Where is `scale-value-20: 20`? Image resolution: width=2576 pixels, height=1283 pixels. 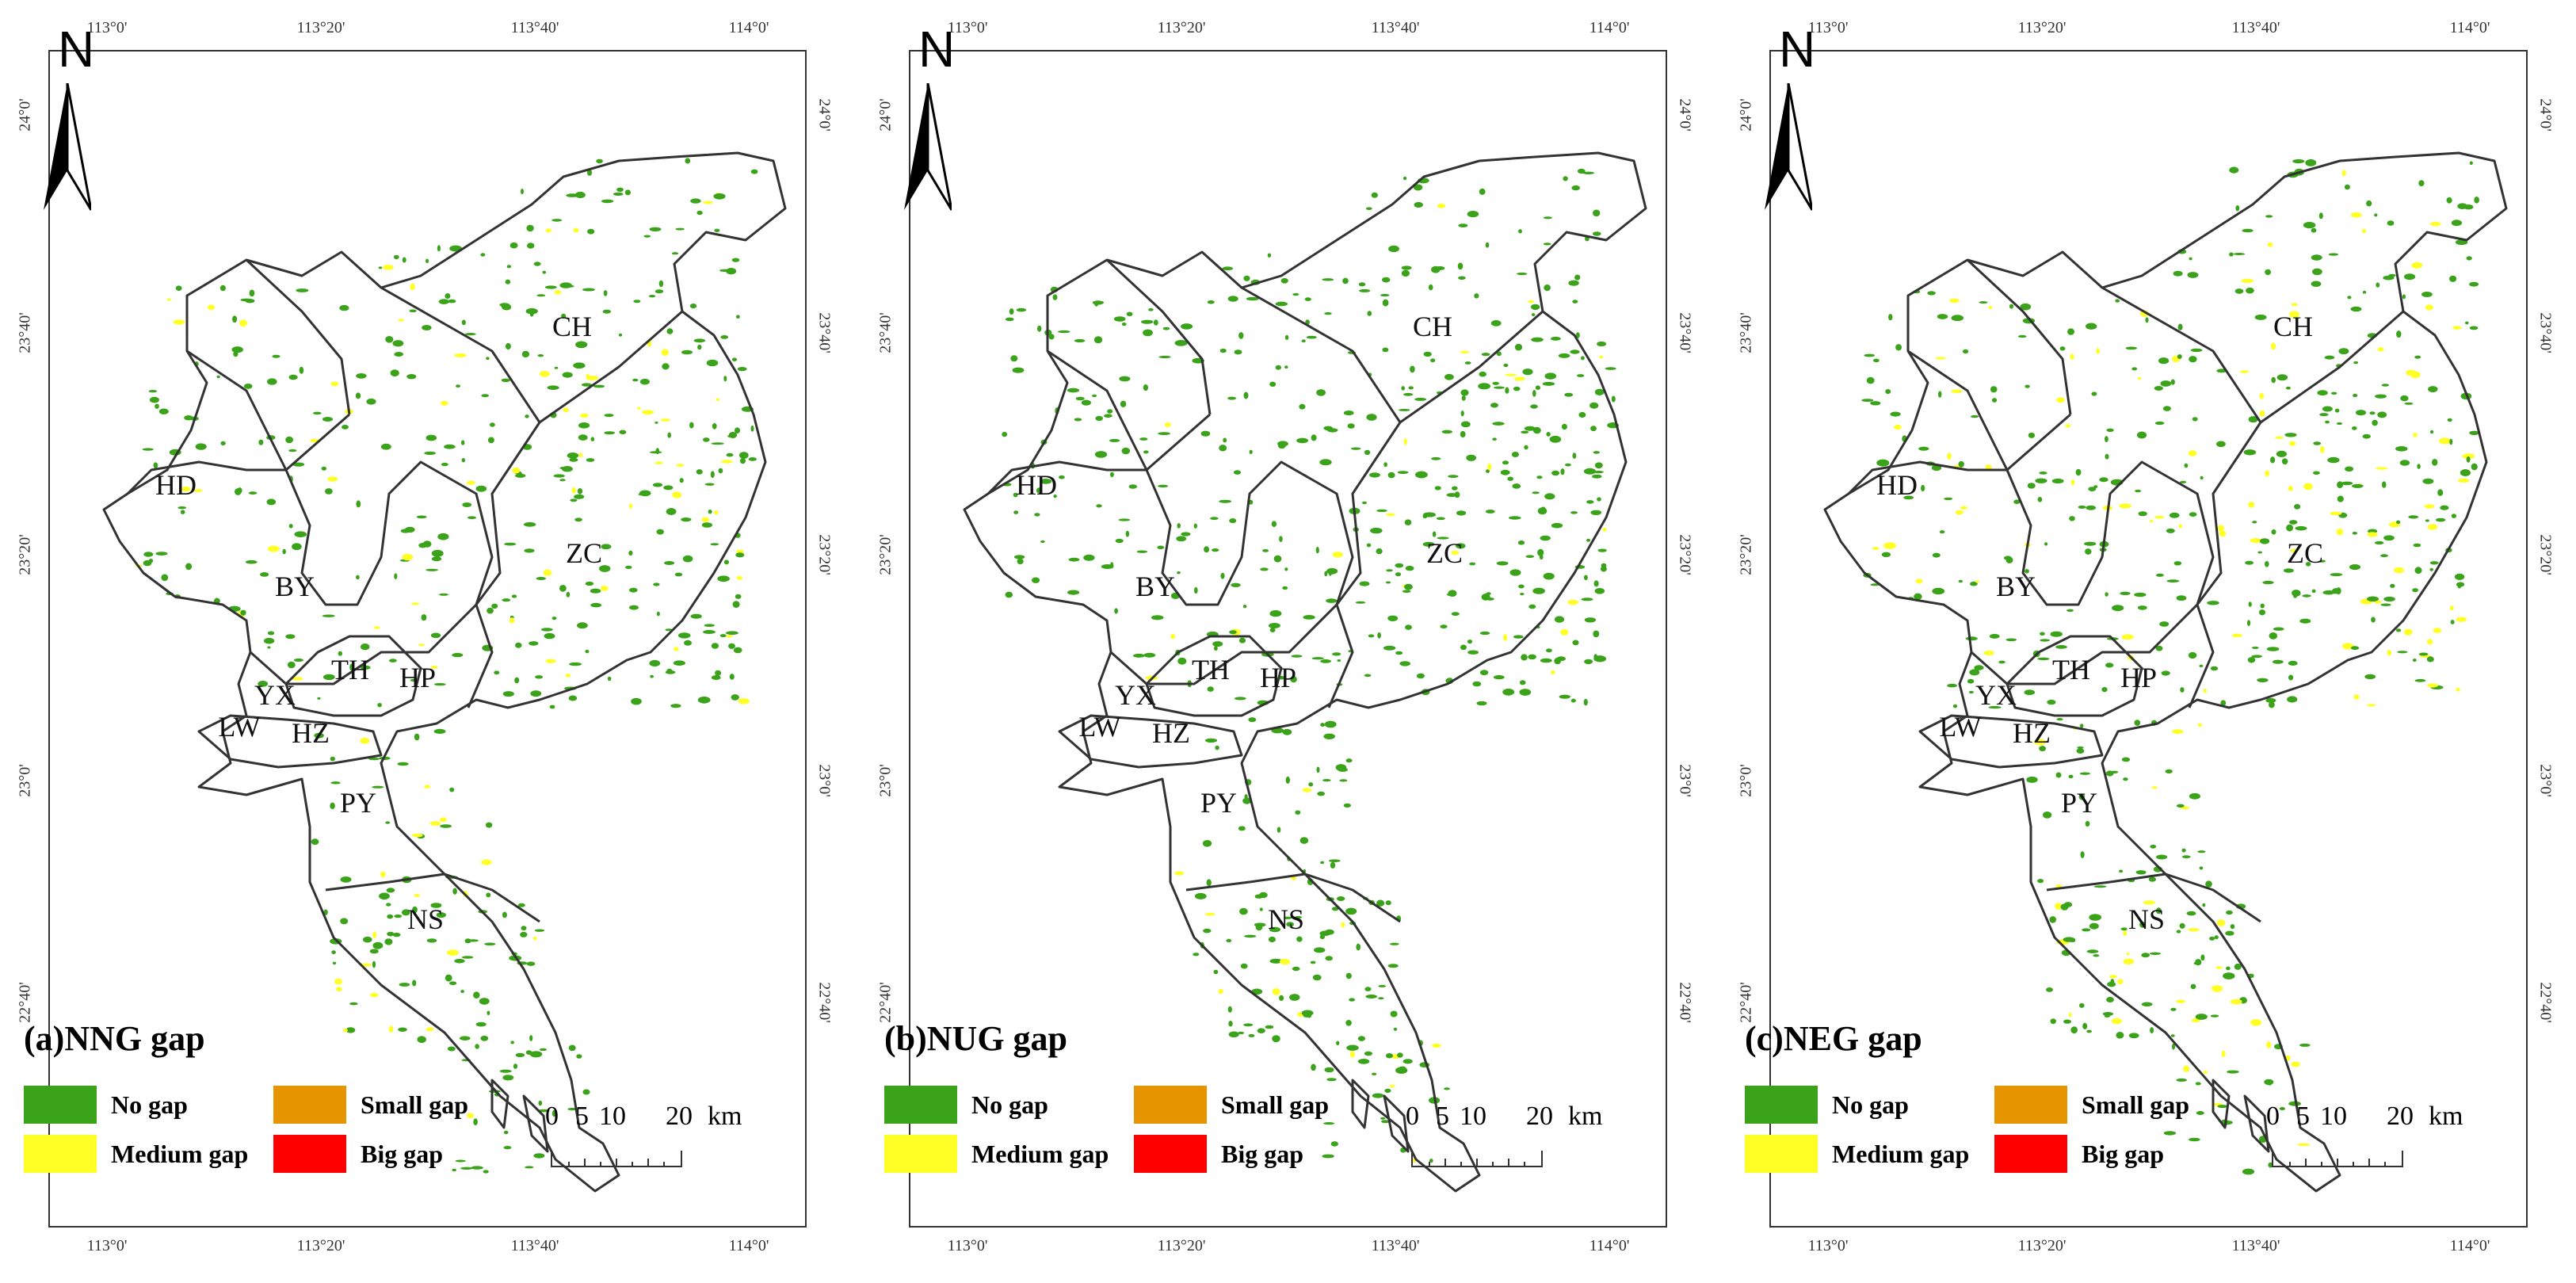 scale-value-20: 20 is located at coordinates (679, 1116).